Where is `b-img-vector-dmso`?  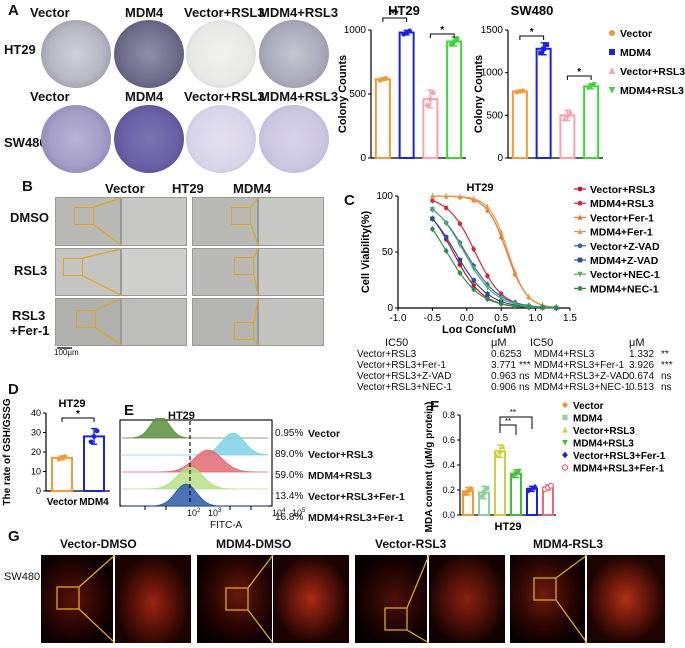 b-img-vector-dmso is located at coordinates (88, 221).